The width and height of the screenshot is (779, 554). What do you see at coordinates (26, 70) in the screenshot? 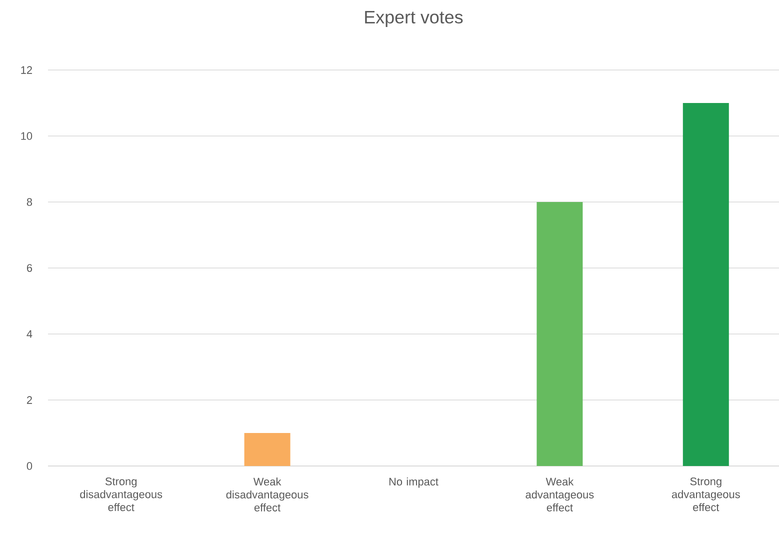
I see `y-tick-label: 12` at bounding box center [26, 70].